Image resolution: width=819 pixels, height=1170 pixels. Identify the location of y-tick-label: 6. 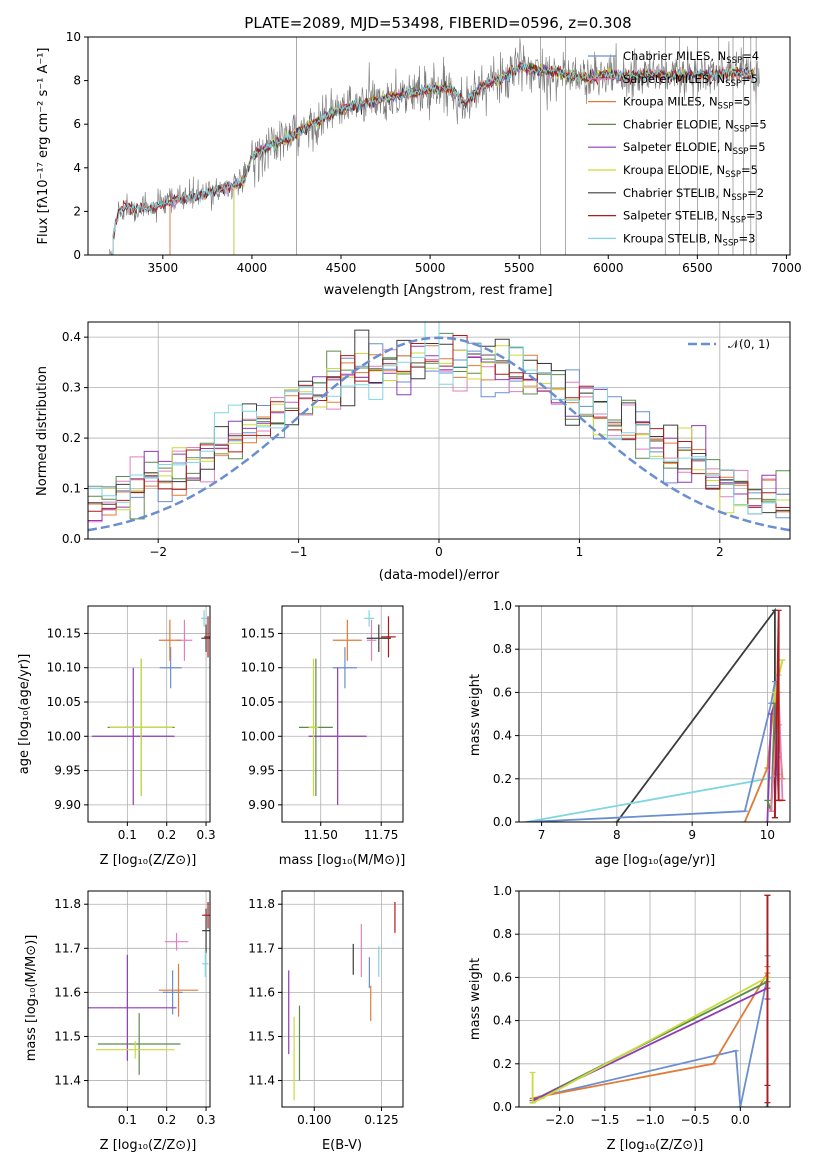
(77, 124).